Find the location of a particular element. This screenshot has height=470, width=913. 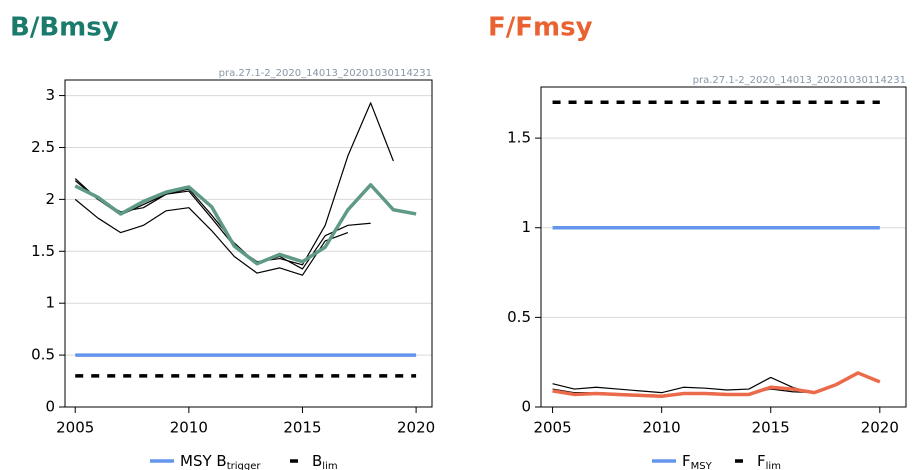

legend-label: MSY Btrigger is located at coordinates (220, 461).